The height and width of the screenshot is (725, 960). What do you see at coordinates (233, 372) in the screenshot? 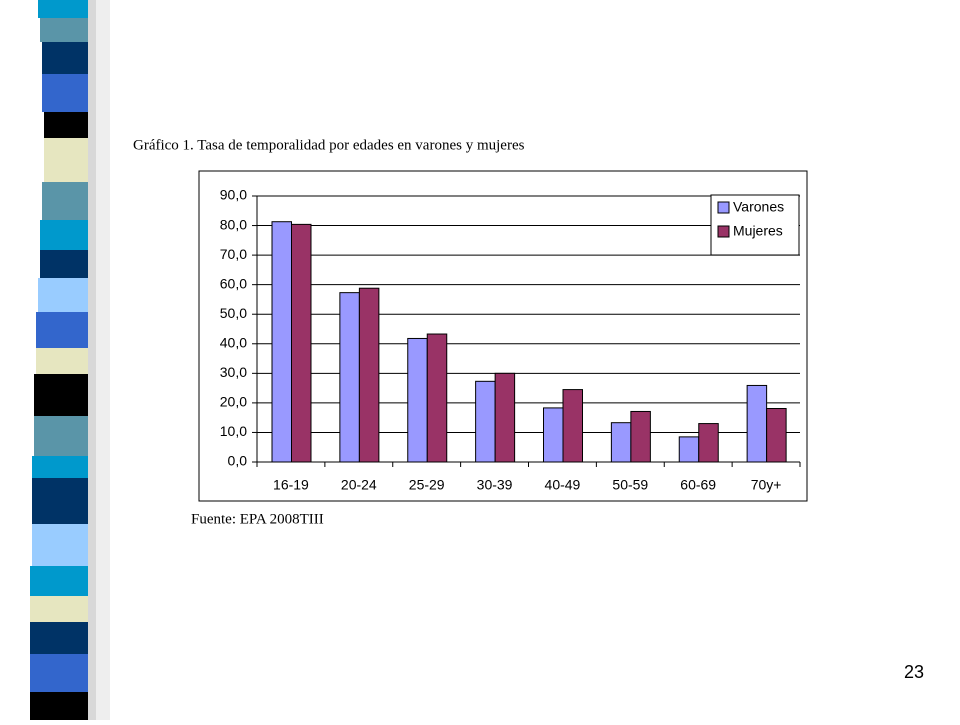
I see `y-tick-label: 30,0` at bounding box center [233, 372].